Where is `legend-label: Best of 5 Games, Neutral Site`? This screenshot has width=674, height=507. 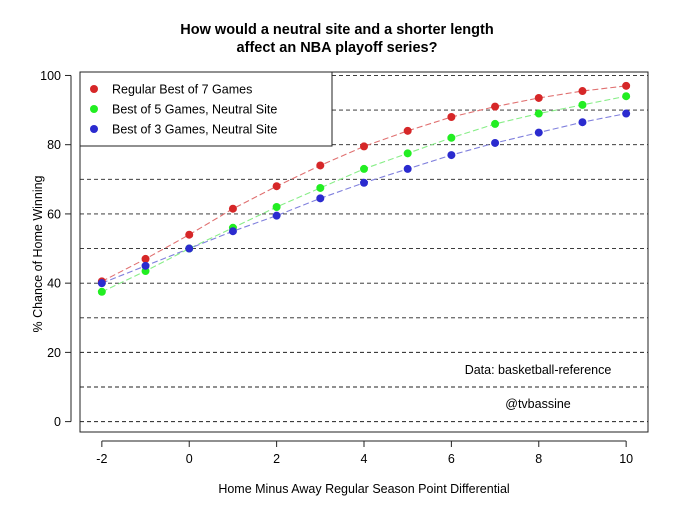
legend-label: Best of 5 Games, Neutral Site is located at coordinates (194, 110).